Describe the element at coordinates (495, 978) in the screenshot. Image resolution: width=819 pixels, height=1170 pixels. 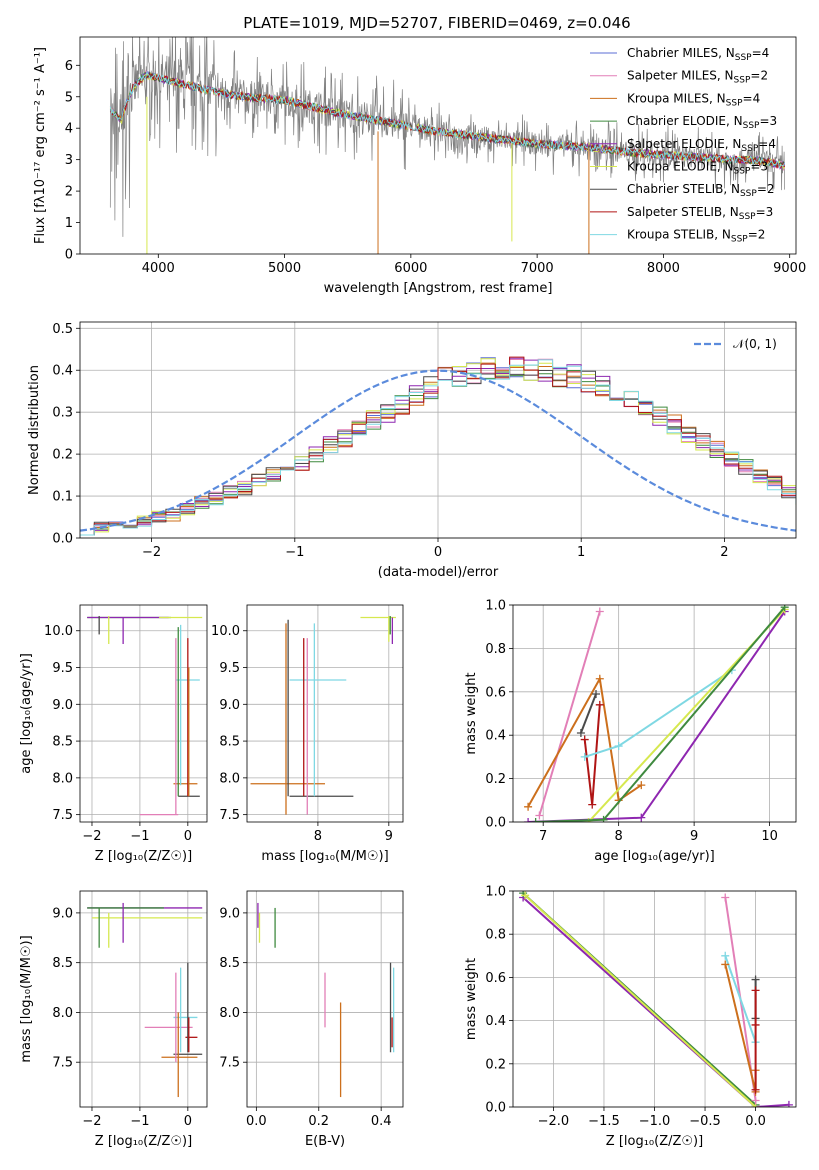
I see `y-tick-label: 0.6` at that location.